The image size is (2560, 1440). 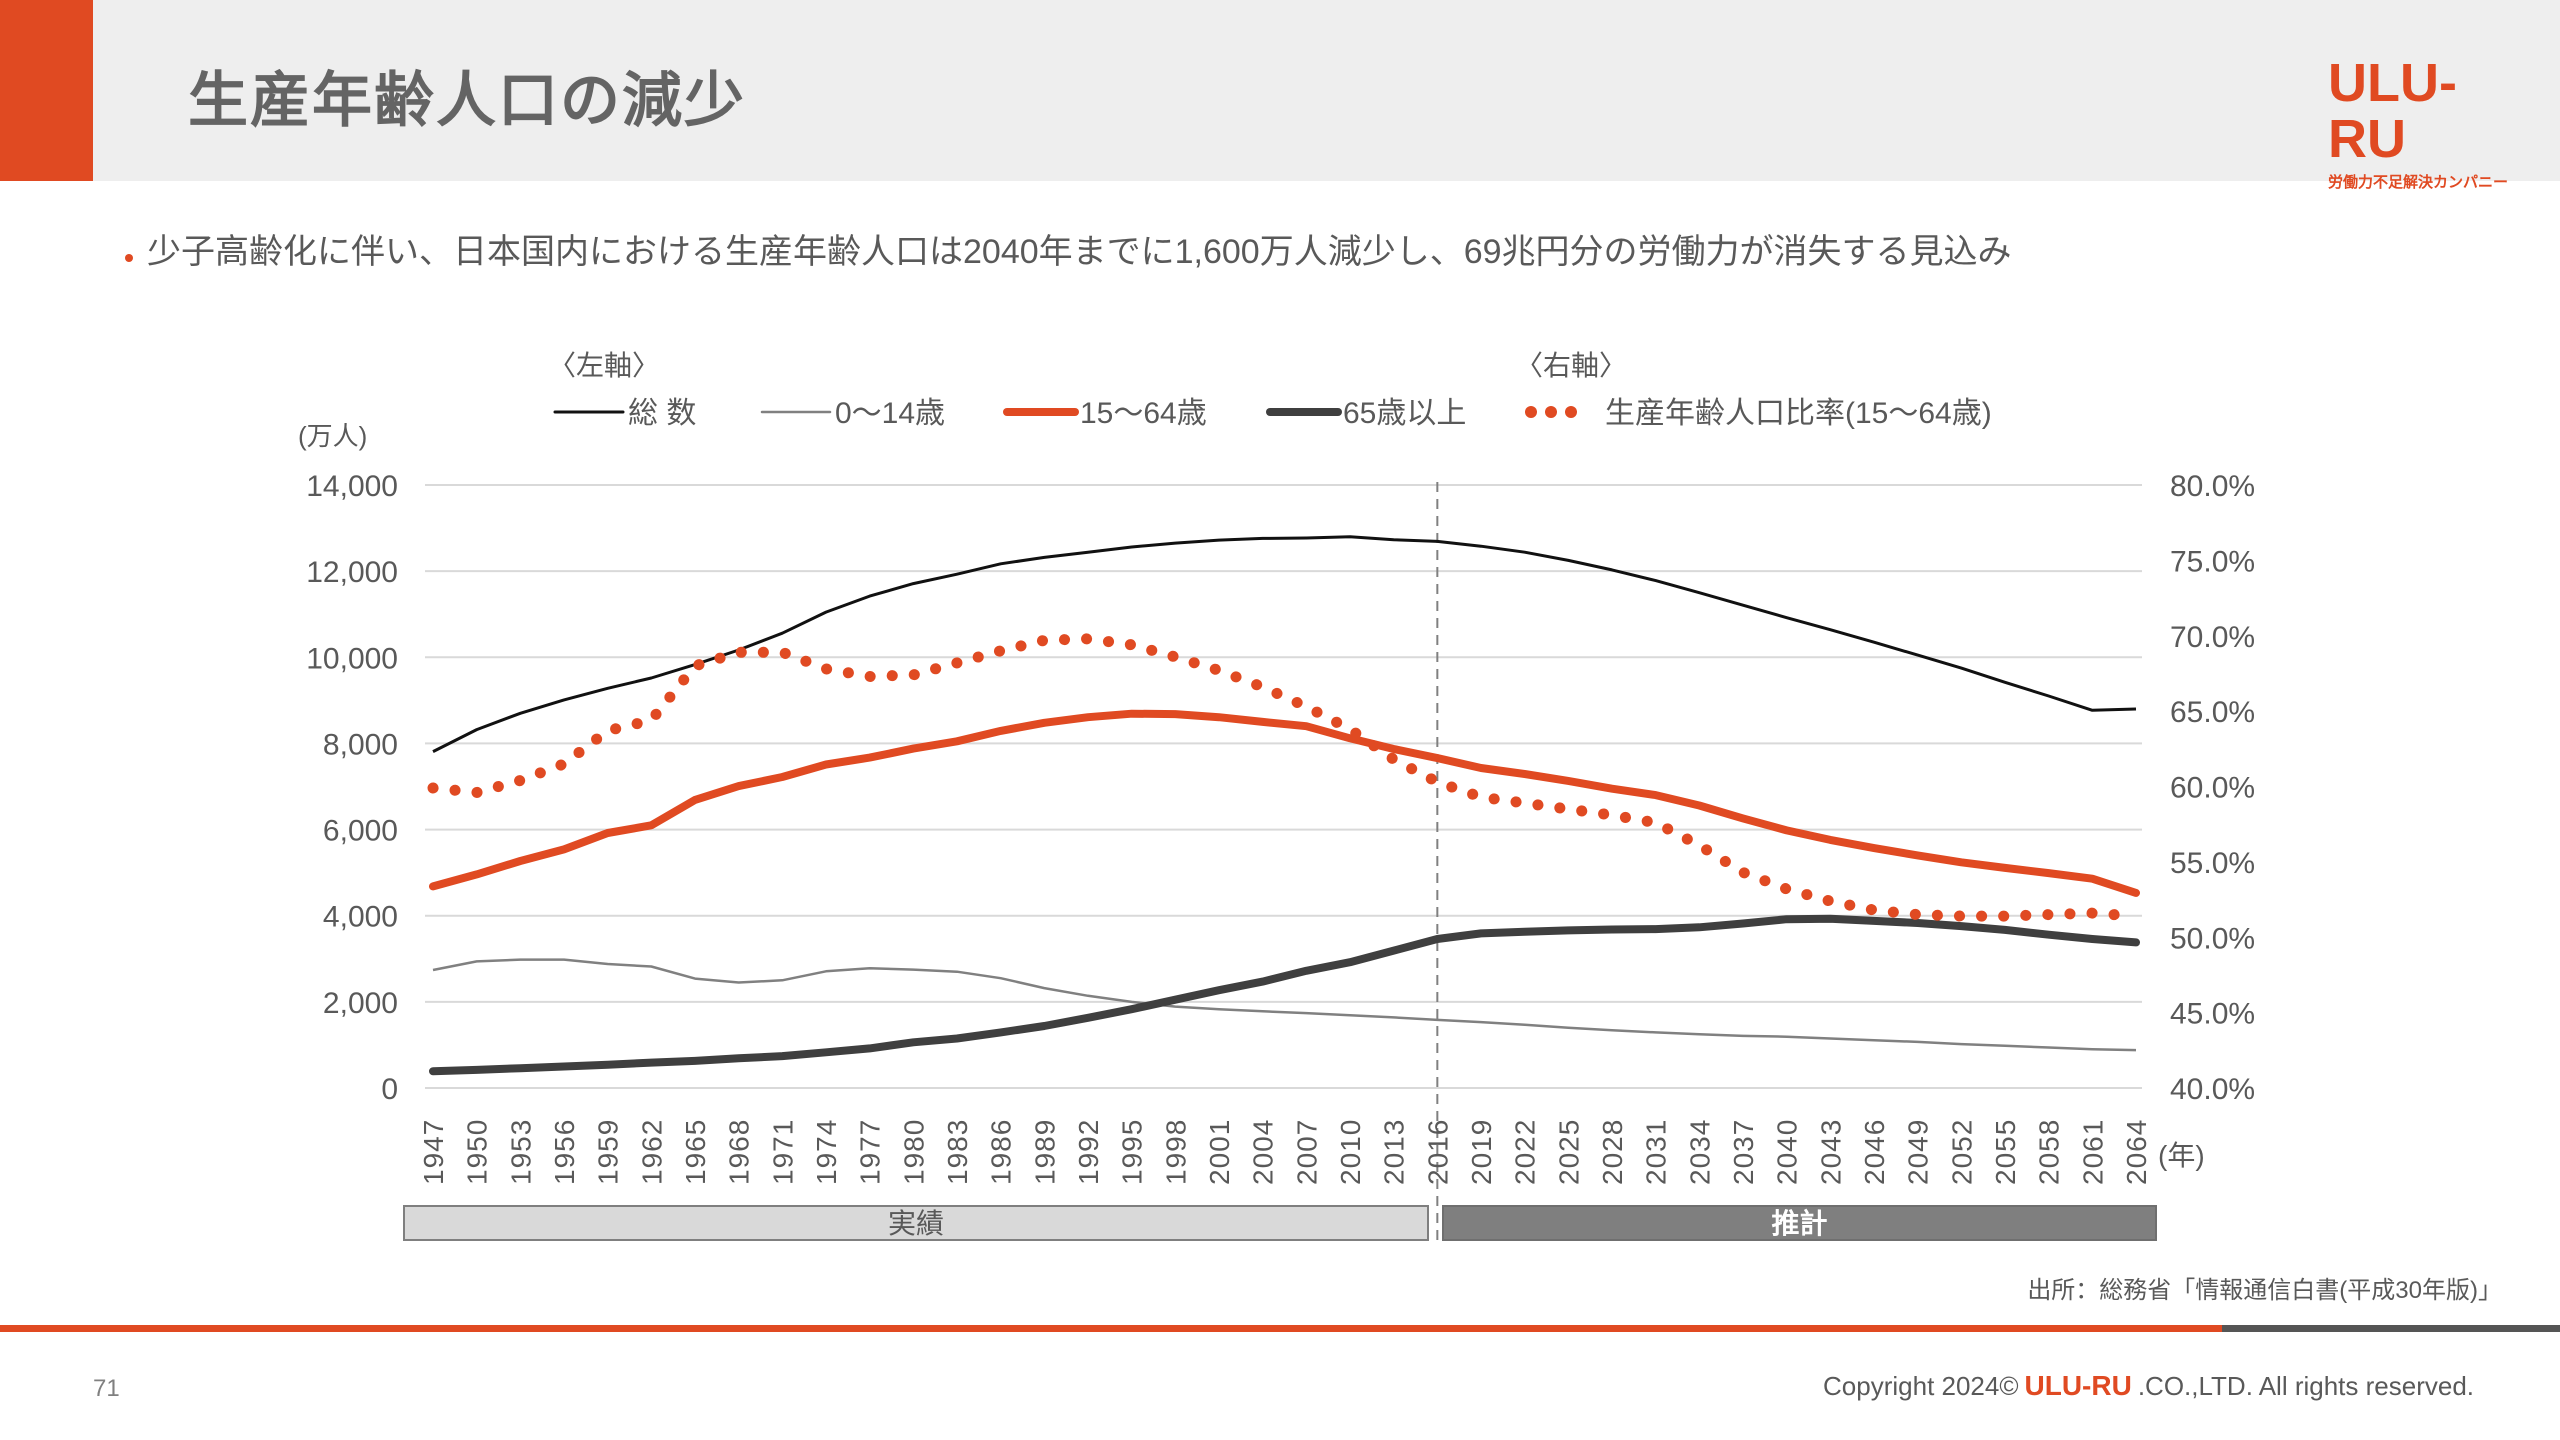 I want to click on legend-item-2: 15〜64歳, so click(x=1105, y=413).